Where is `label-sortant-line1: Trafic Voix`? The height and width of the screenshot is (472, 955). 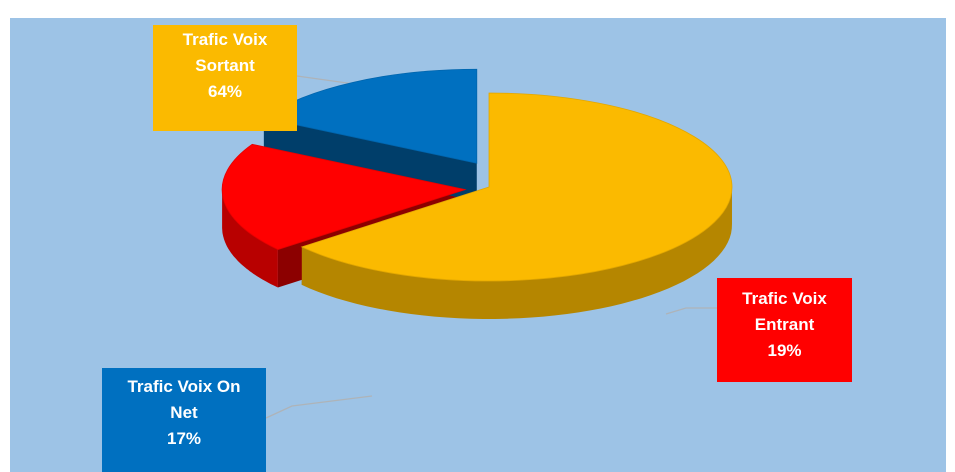
label-sortant-line1: Trafic Voix is located at coordinates (225, 39).